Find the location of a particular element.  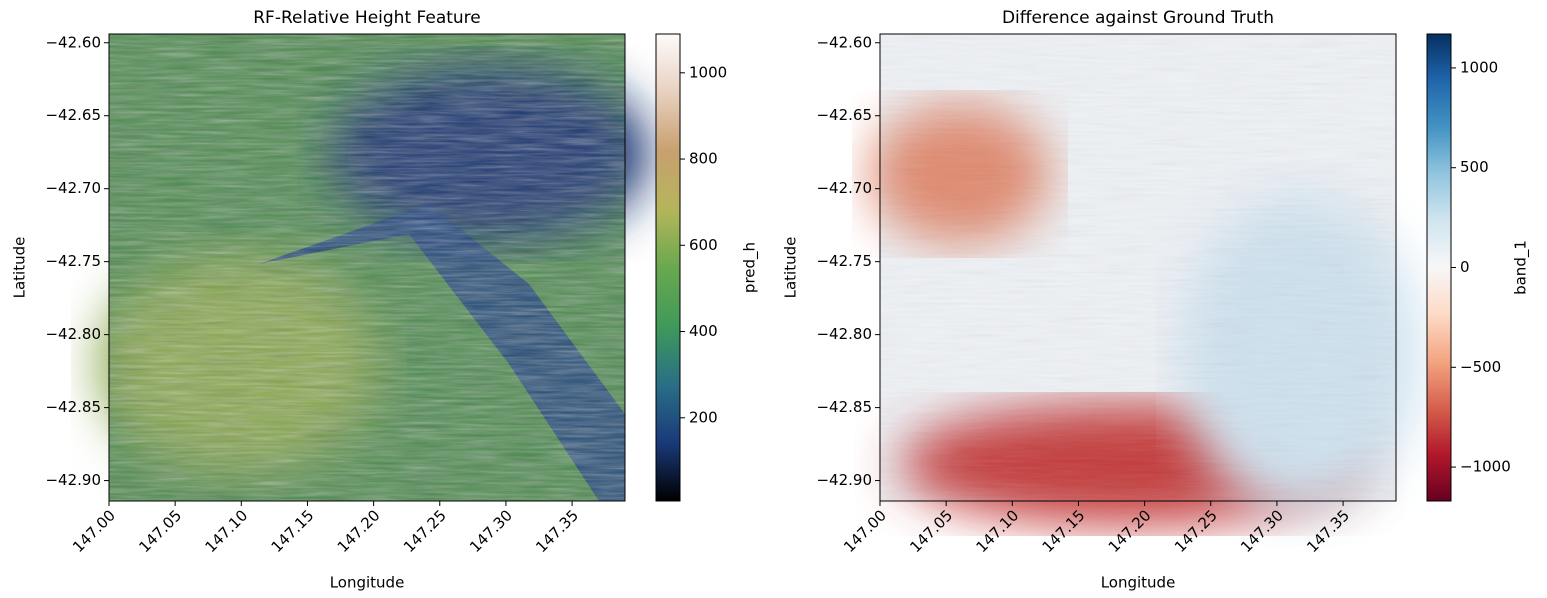

chart-title: Difference against Ground Truth is located at coordinates (1138, 18).